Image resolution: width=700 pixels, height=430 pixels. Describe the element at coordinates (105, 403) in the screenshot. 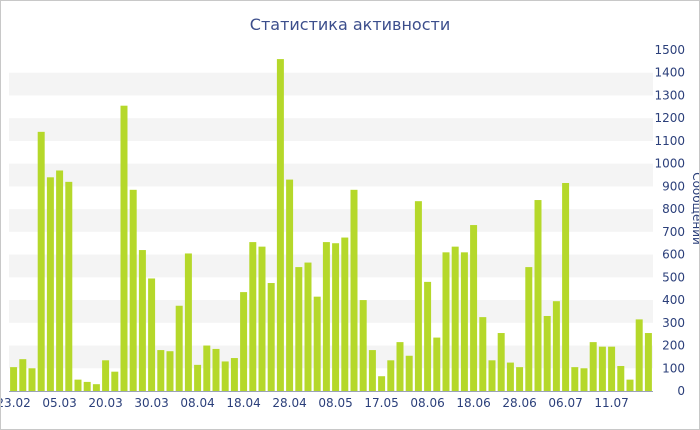

I see `x-tick-label: 20.03` at that location.